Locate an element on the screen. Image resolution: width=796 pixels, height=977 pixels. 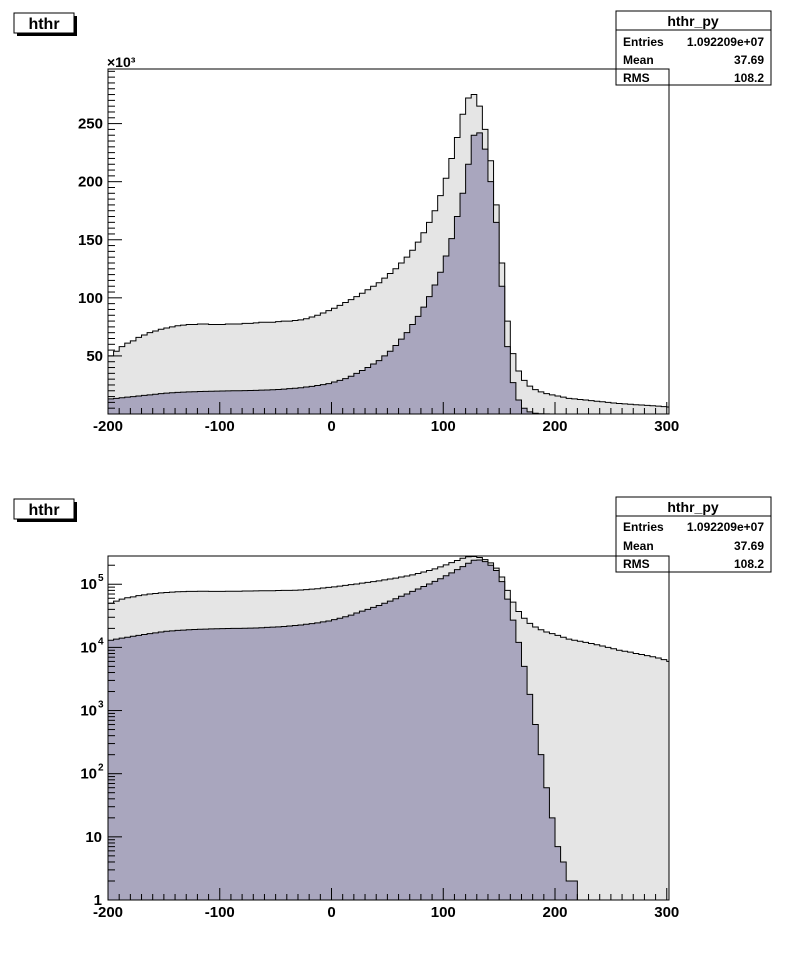
bottom-stats-name: hthr_py is located at coordinates (693, 507).